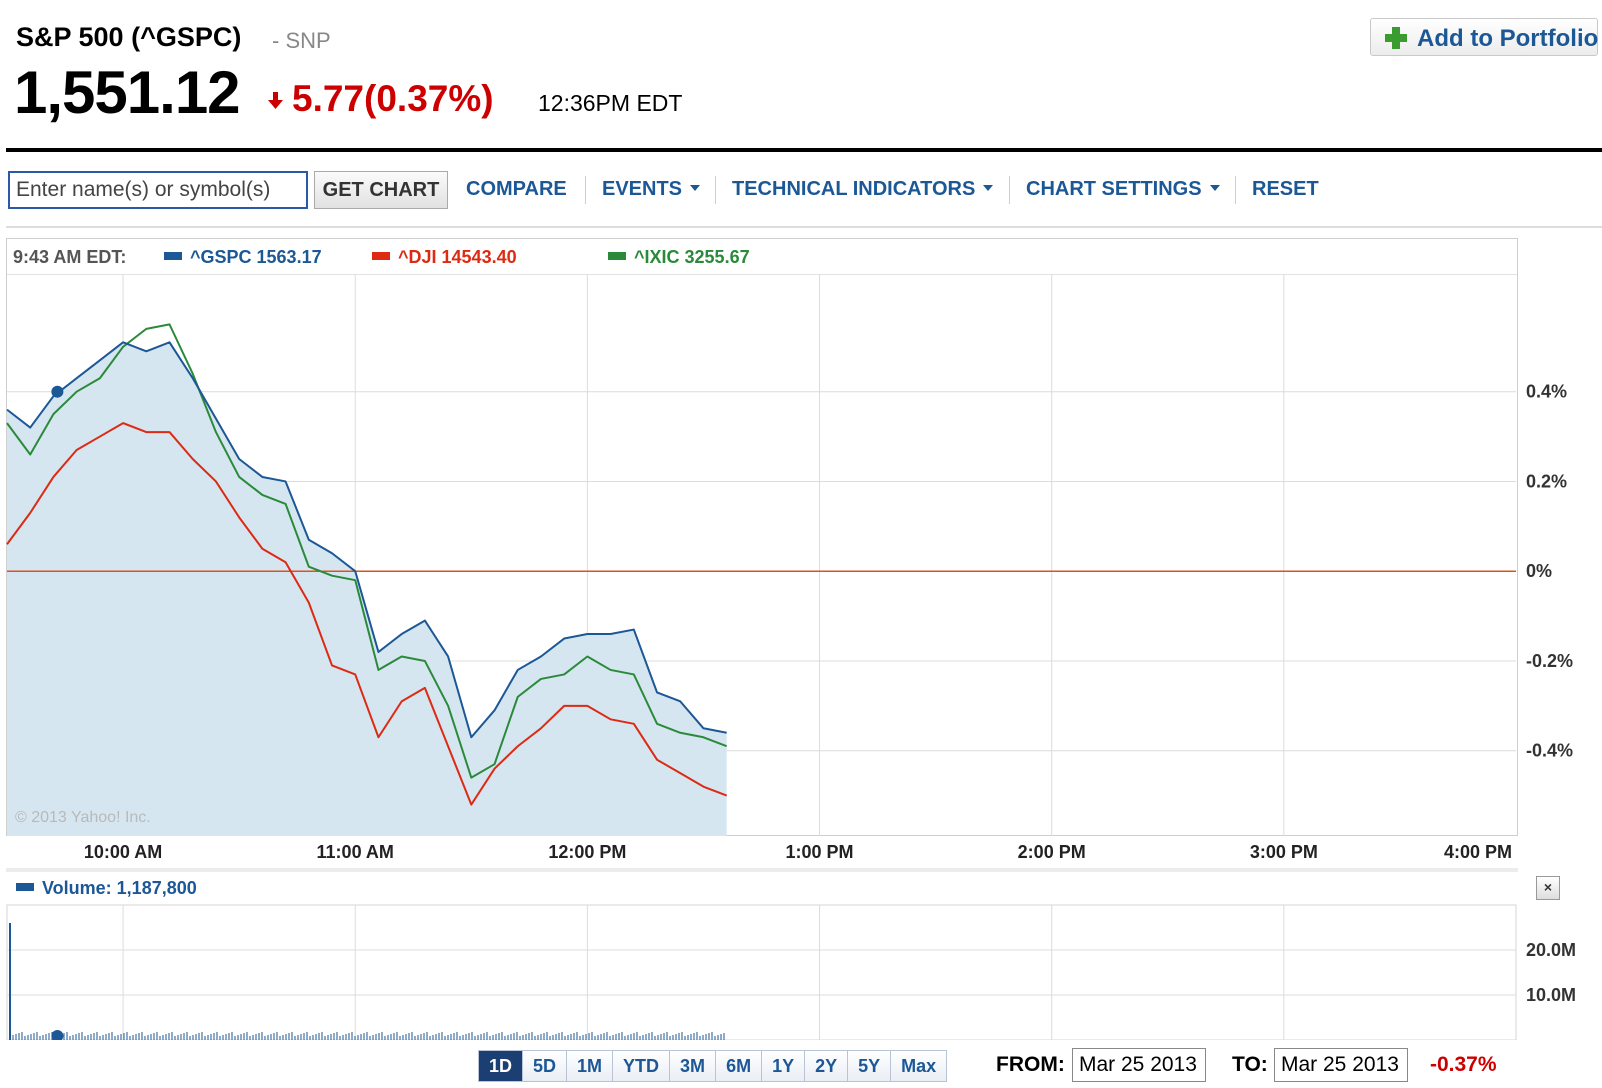  I want to click on legend-ixic: ^IXIC 3255.67, so click(679, 257).